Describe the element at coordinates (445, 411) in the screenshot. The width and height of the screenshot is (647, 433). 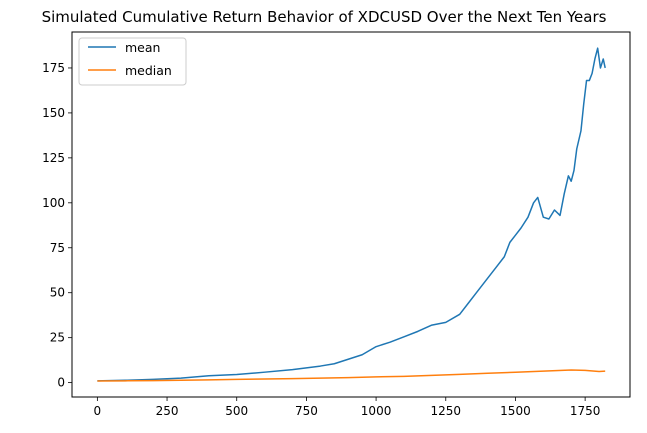
I see `x-tick-label: 1250` at that location.